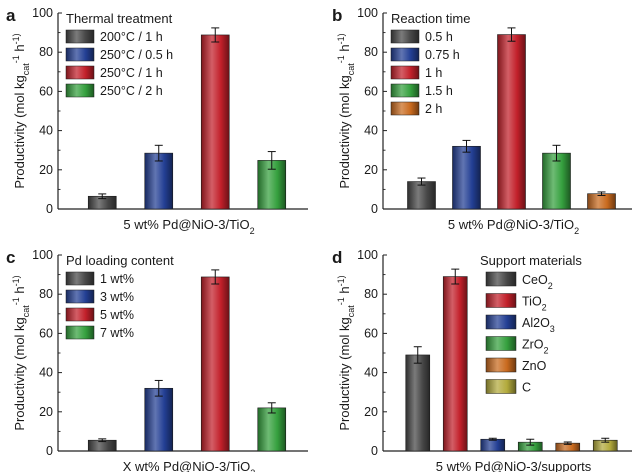 The image size is (637, 472). I want to click on legend-label: ZnO, so click(534, 366).